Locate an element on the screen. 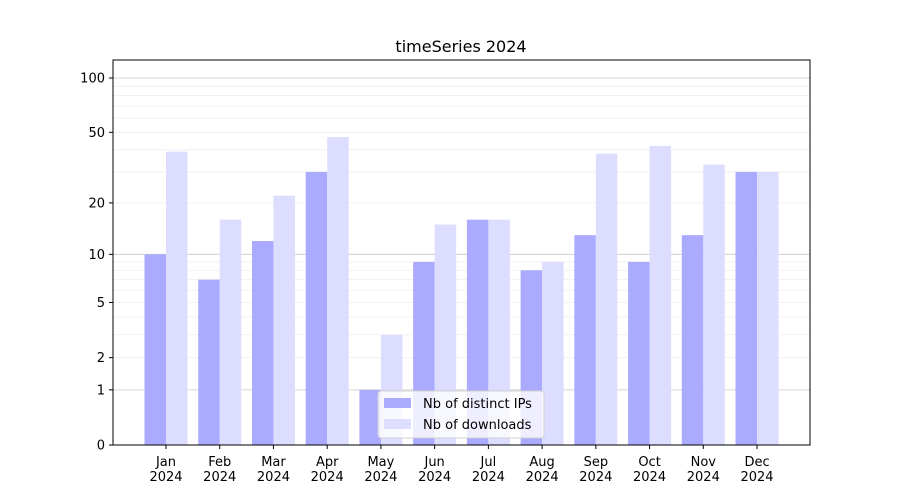 The height and width of the screenshot is (504, 900). legend-label: Nb of downloads is located at coordinates (477, 425).